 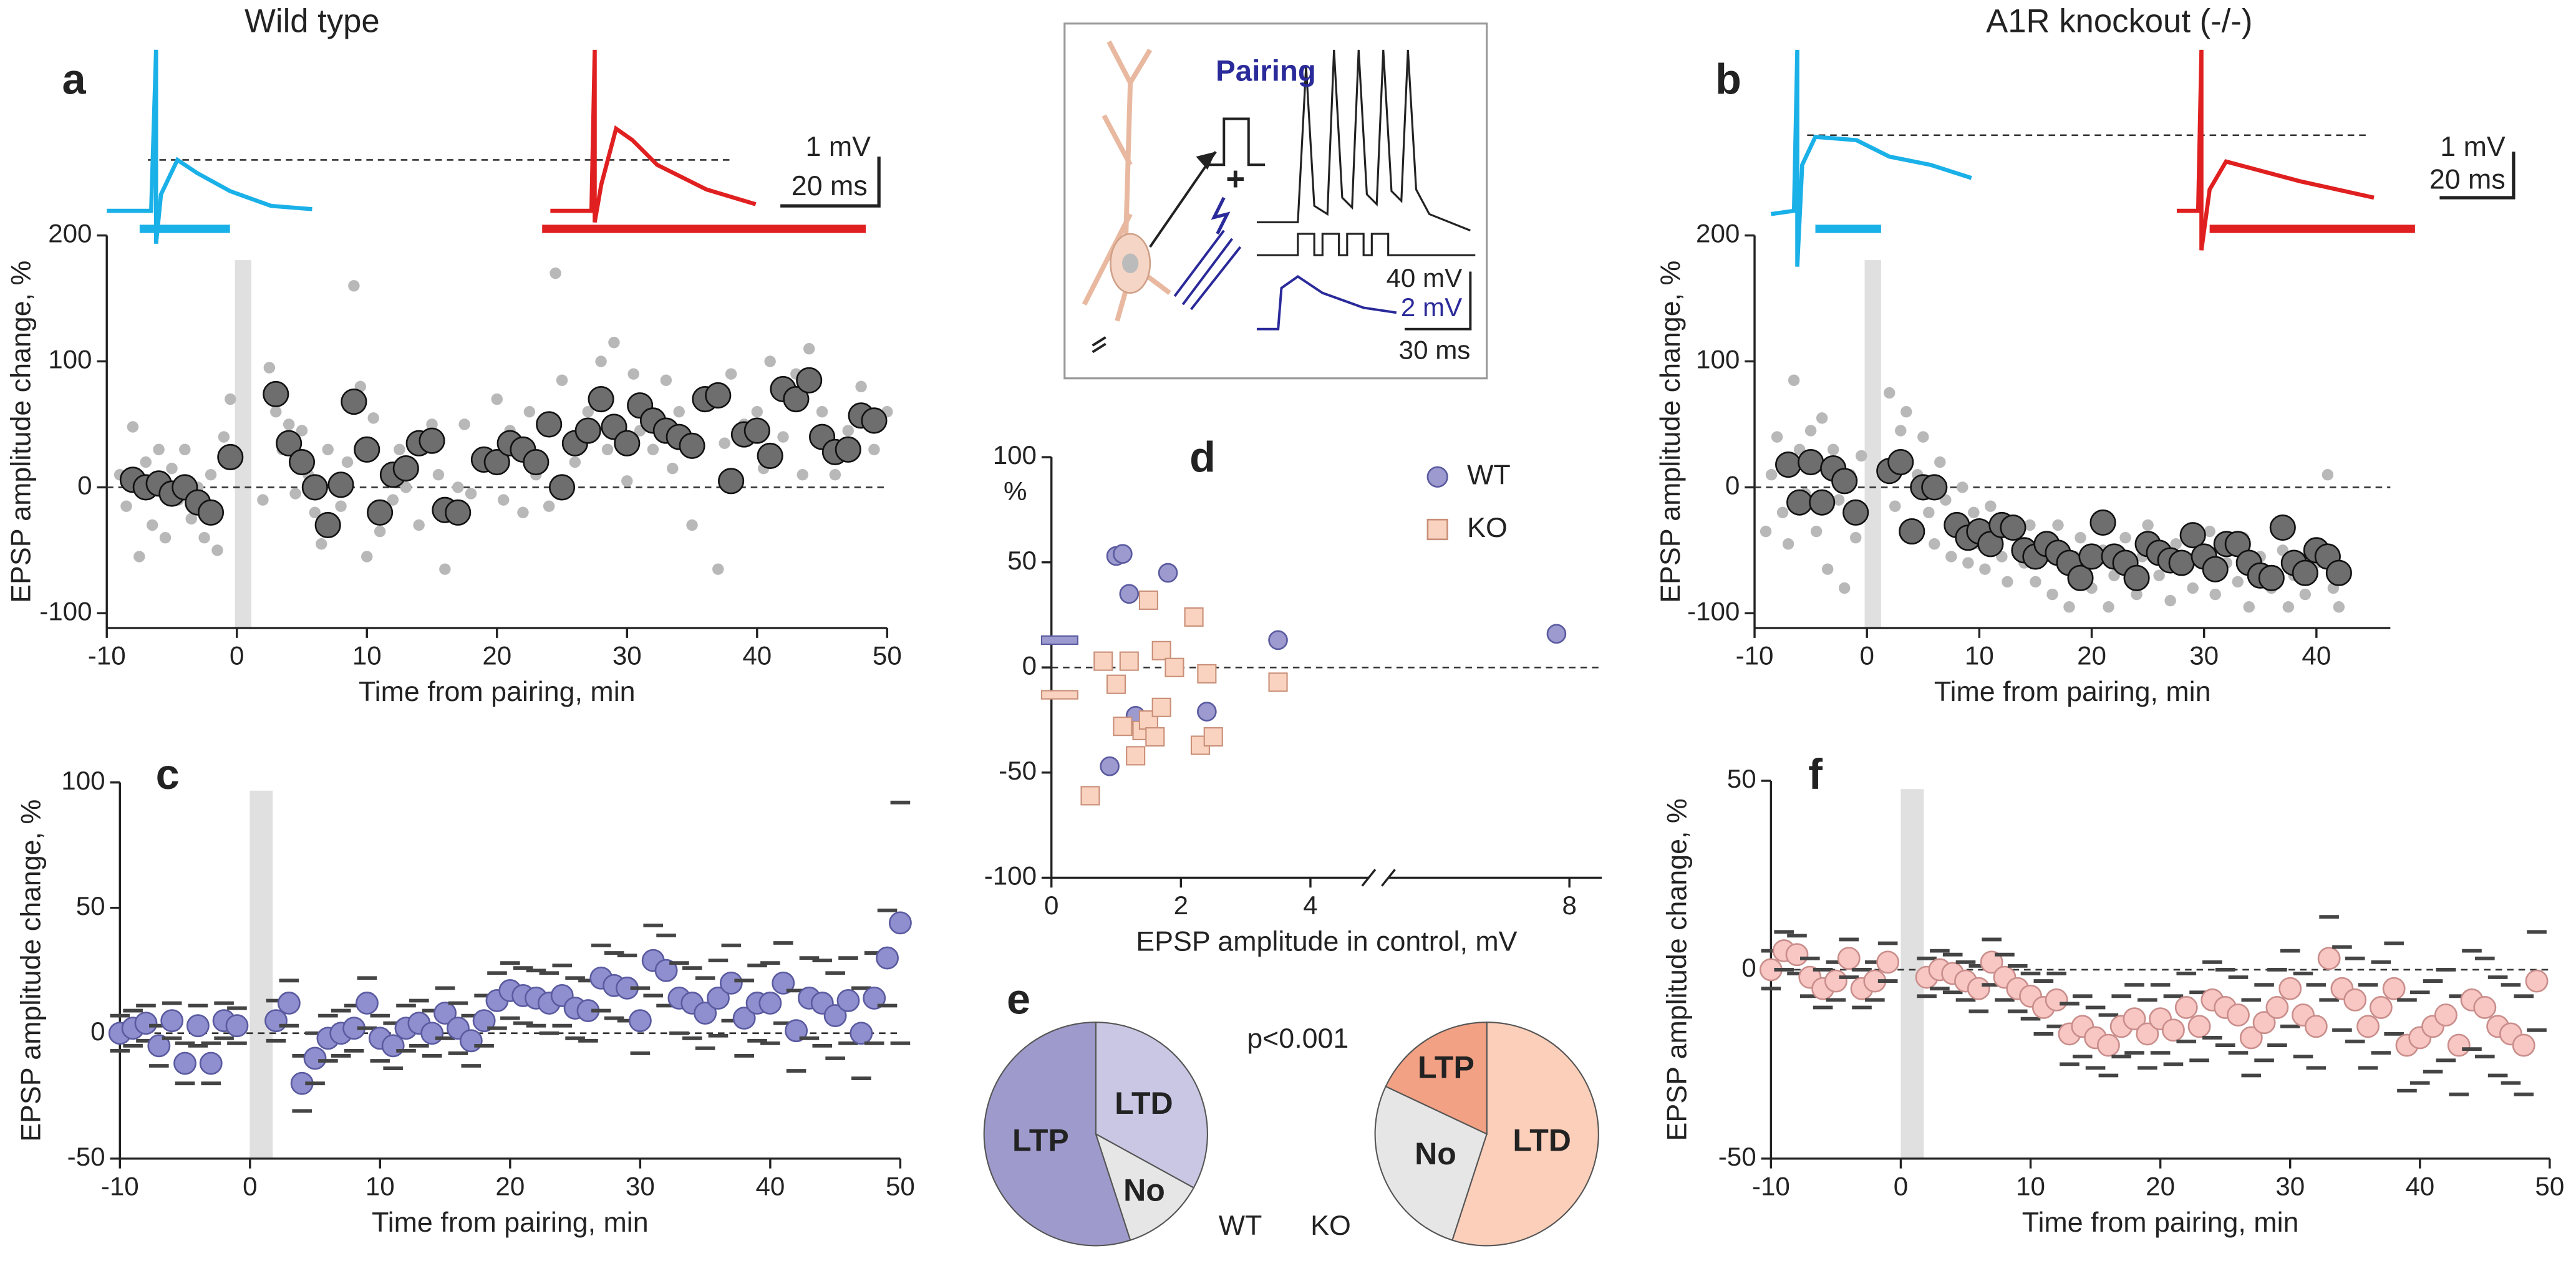 What do you see at coordinates (1741, 779) in the screenshot?
I see `y-tick-label: 50` at bounding box center [1741, 779].